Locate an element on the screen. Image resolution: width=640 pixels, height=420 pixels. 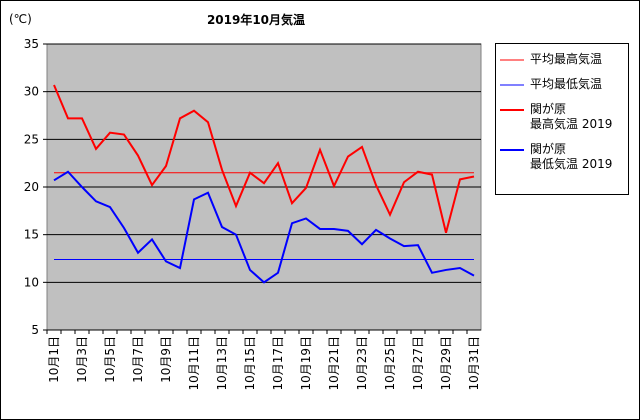
x-tick-label: 10月9日 is located at coordinates (166, 359).